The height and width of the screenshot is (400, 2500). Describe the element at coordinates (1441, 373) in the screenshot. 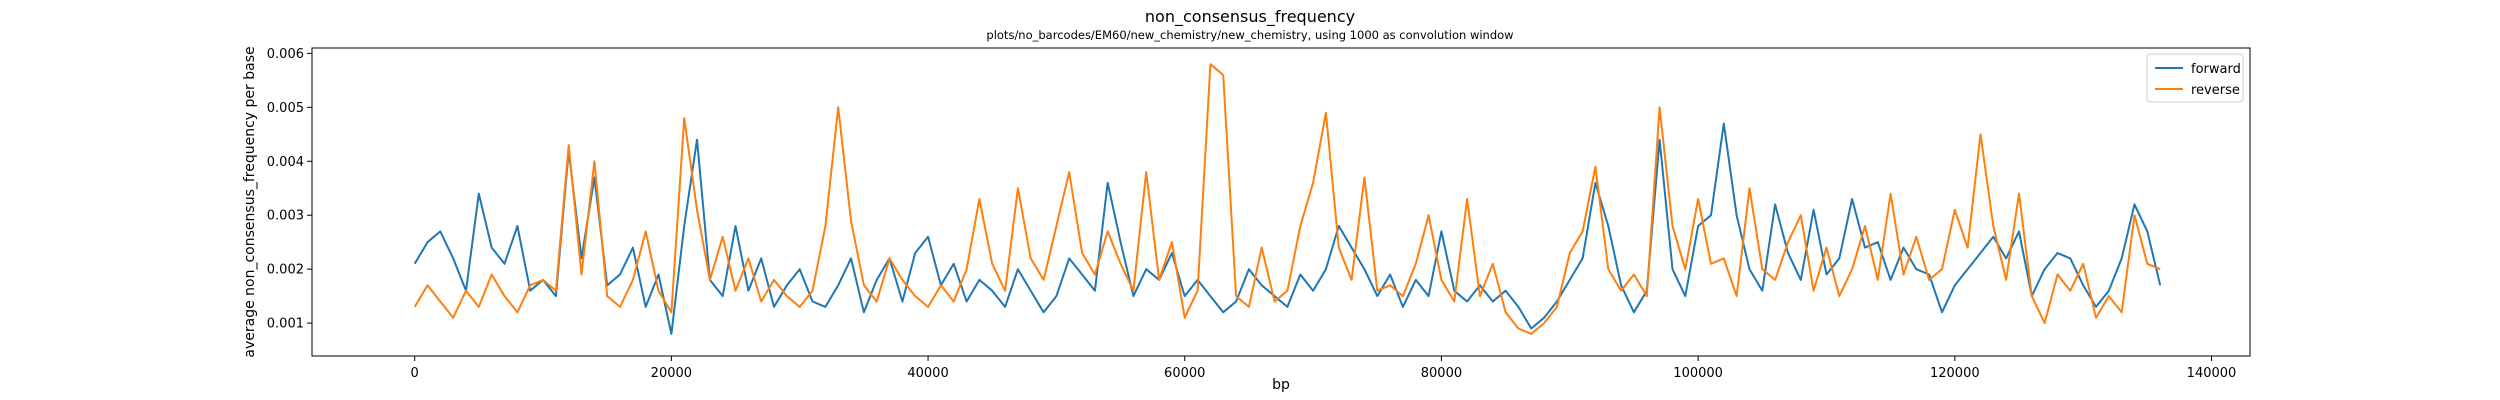

I see `x-tick-label: 80000` at that location.